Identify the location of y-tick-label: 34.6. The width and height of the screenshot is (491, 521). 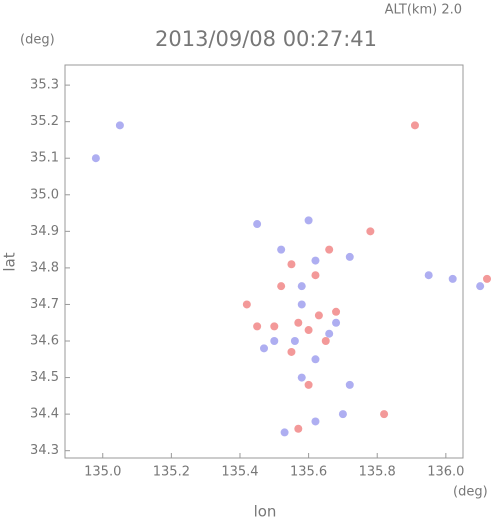
(44, 341).